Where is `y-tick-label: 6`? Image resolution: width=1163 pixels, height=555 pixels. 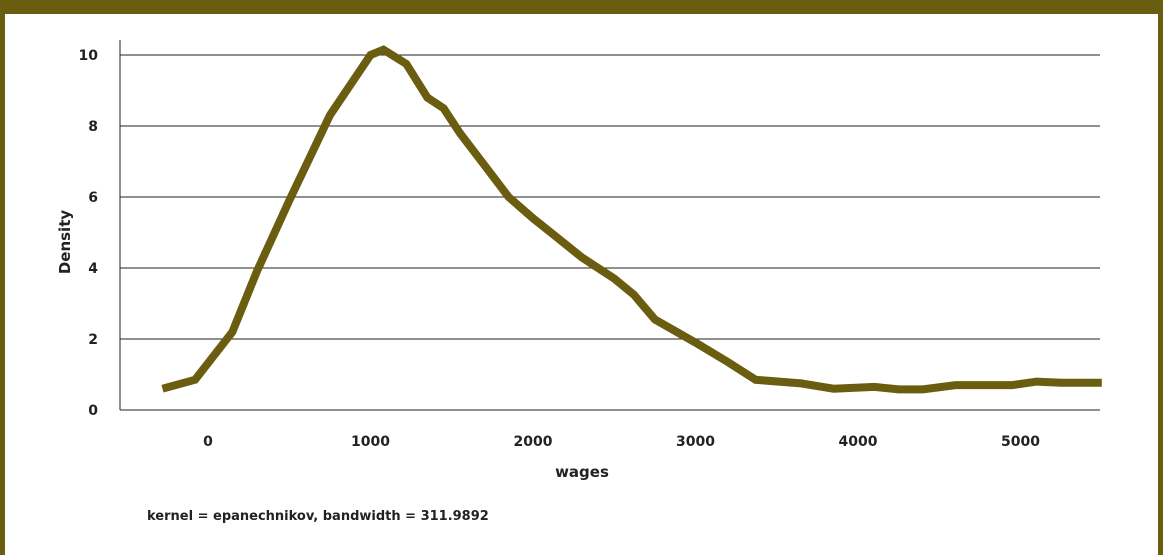
y-tick-label: 6 is located at coordinates (93, 198).